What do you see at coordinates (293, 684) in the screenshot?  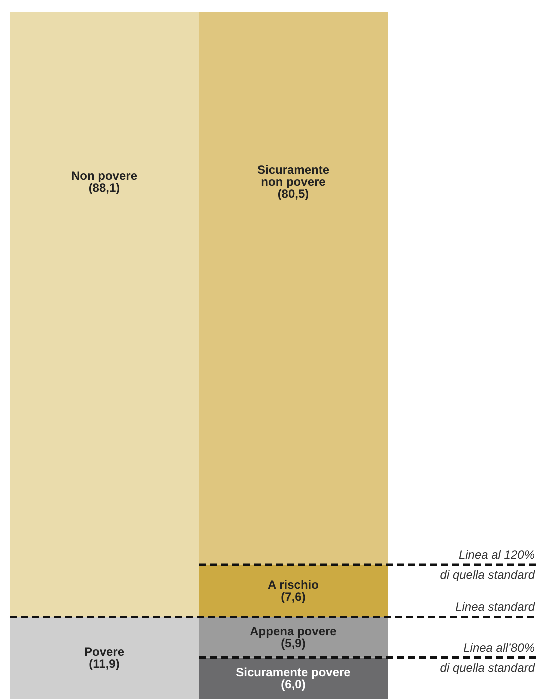 I see `data-label: (6,0)` at bounding box center [293, 684].